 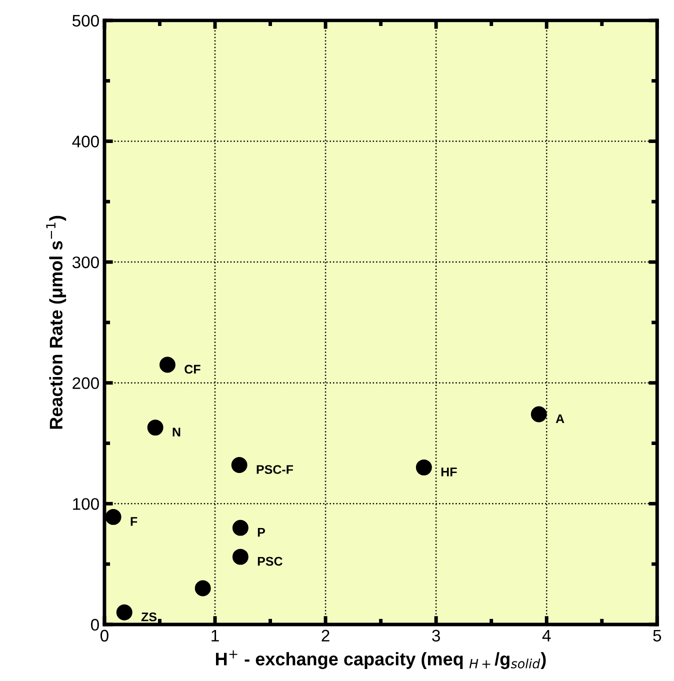 I want to click on annotation: PSC-F, so click(x=275, y=469).